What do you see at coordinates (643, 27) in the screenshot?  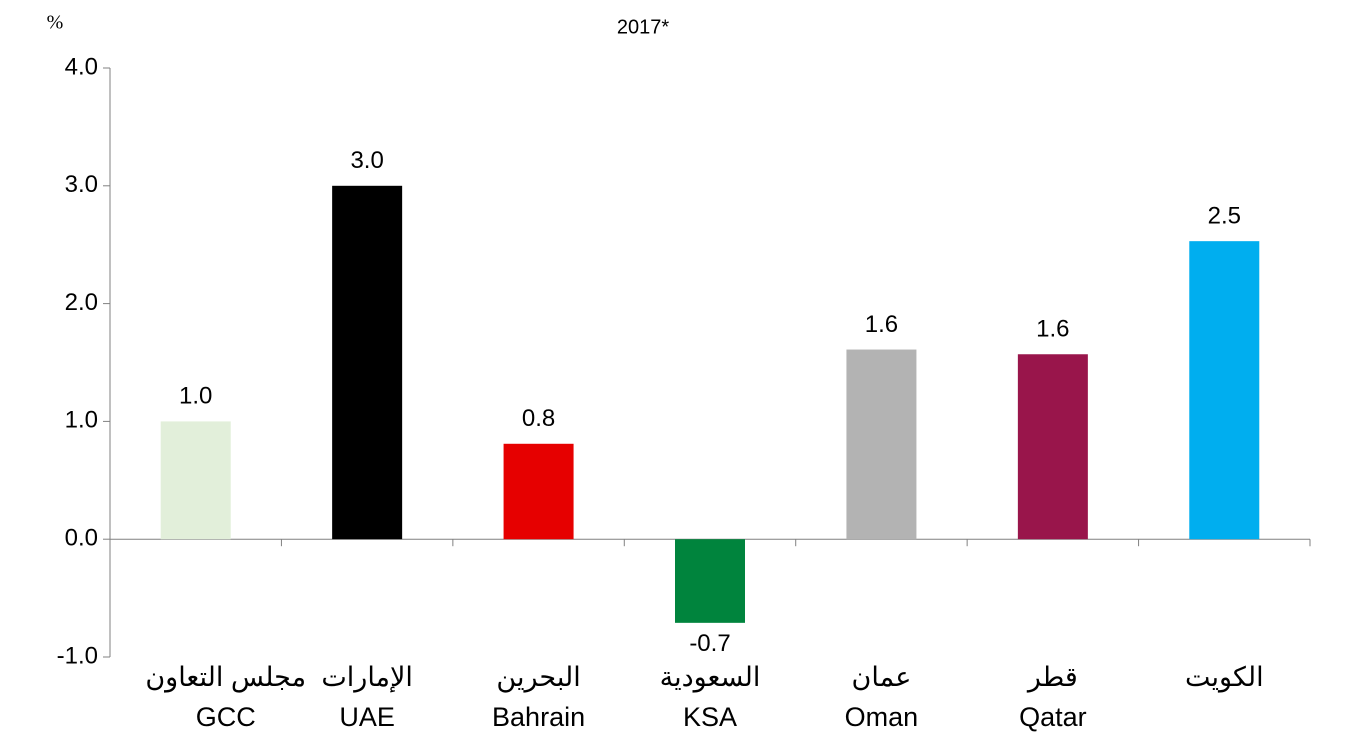 I see `chart-title: 2017*` at bounding box center [643, 27].